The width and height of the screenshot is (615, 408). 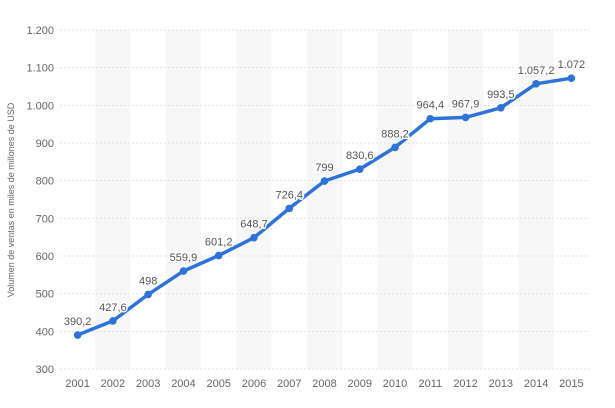 What do you see at coordinates (289, 195) in the screenshot?
I see `data-label: 726,4` at bounding box center [289, 195].